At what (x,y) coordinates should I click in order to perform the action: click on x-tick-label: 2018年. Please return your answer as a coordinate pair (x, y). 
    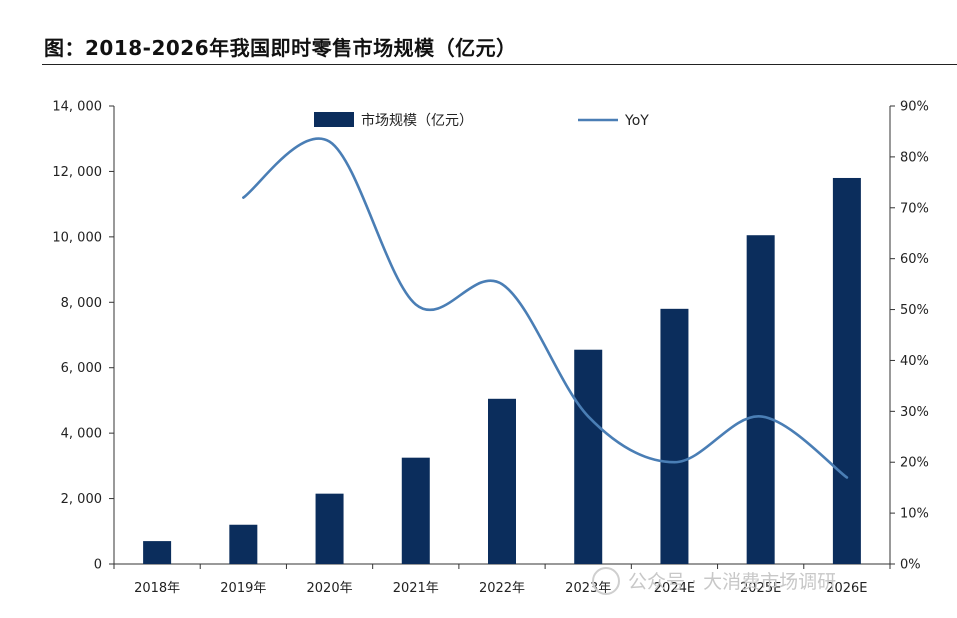
    Looking at the image, I should click on (157, 588).